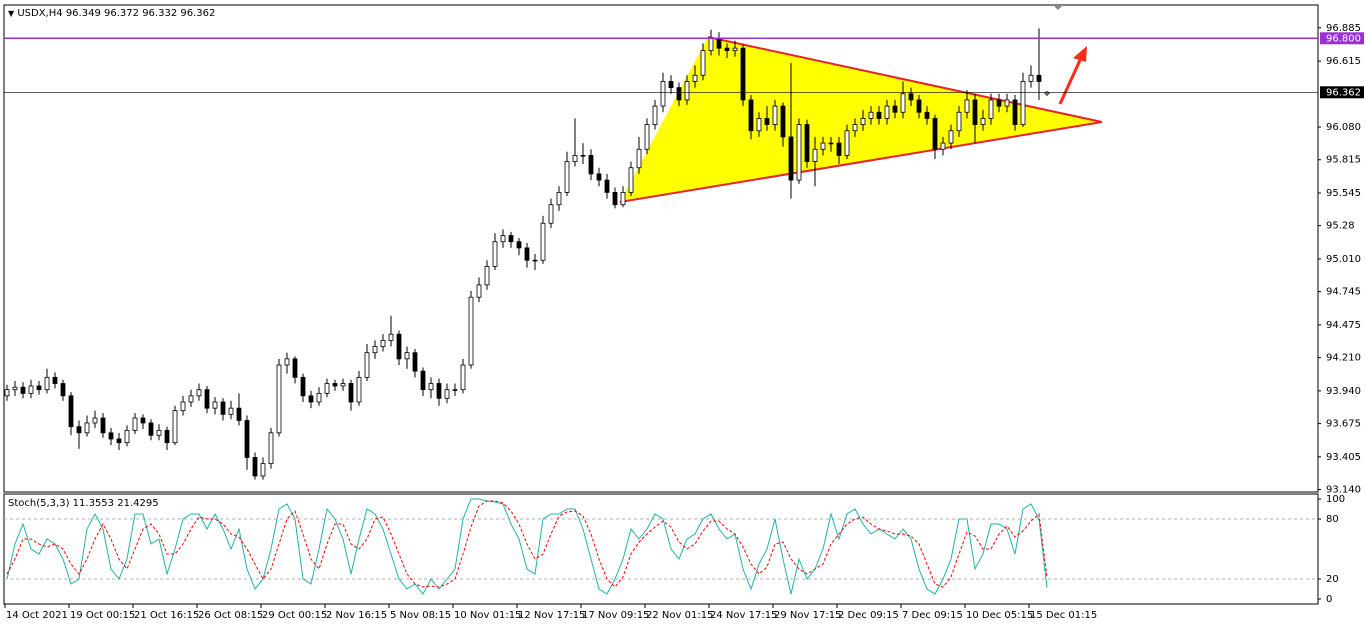 This screenshot has height=628, width=1366. I want to click on indicator-name: Stoch(5,3,3), so click(39, 503).